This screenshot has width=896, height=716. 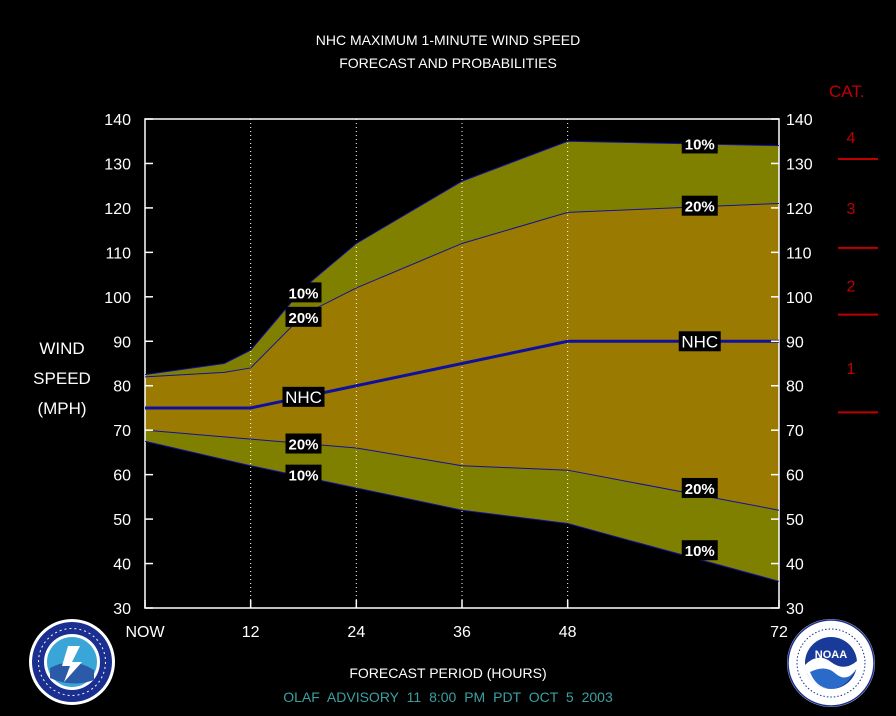 I want to click on y-tick-label-right-110: 110, so click(x=799, y=253).